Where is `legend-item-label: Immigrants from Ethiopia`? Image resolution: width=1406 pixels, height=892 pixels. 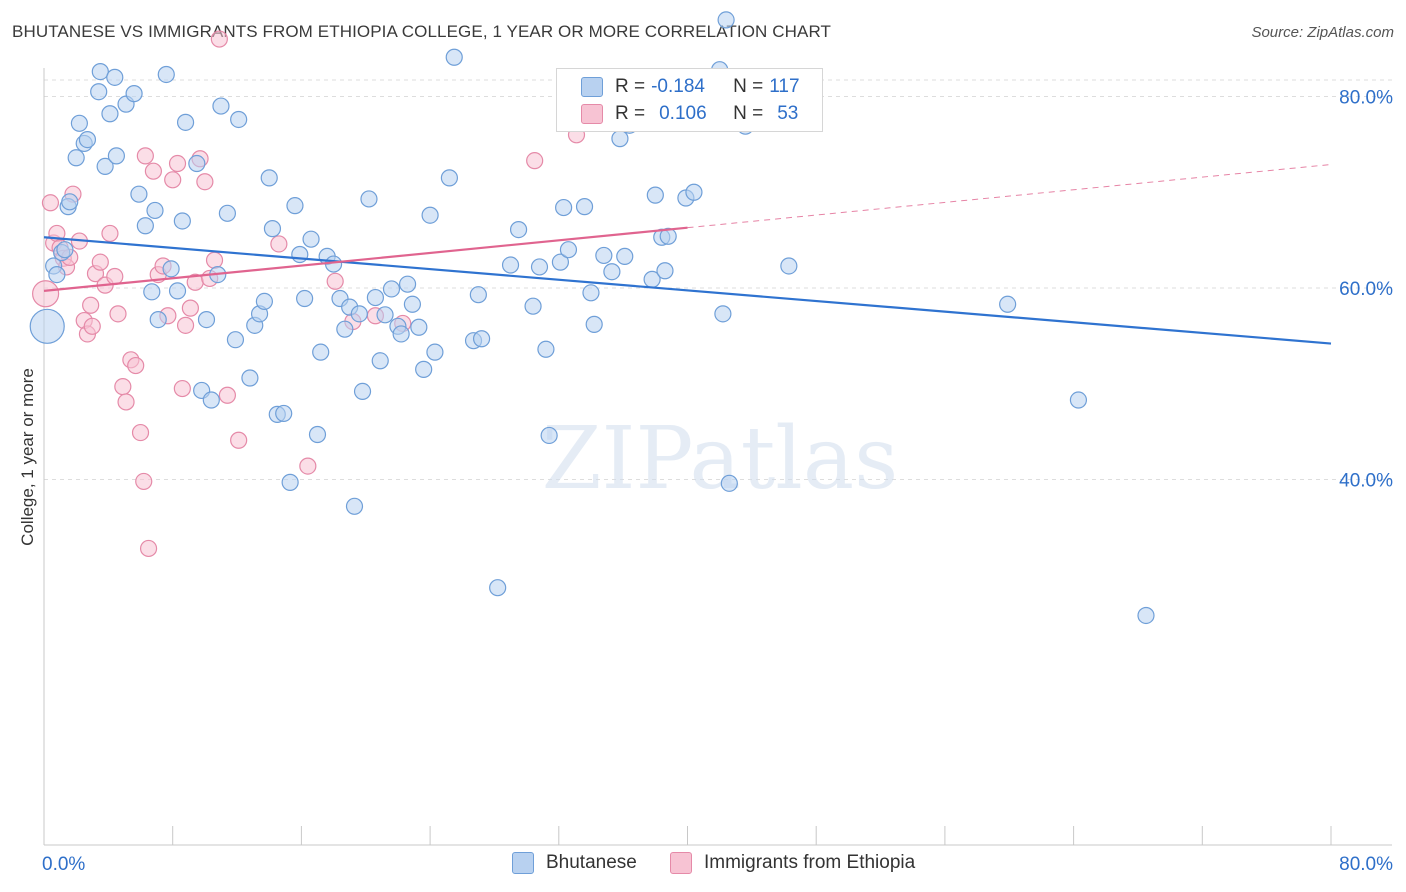
legend-item-label: Immigrants from Ethiopia is located at coordinates (810, 862).